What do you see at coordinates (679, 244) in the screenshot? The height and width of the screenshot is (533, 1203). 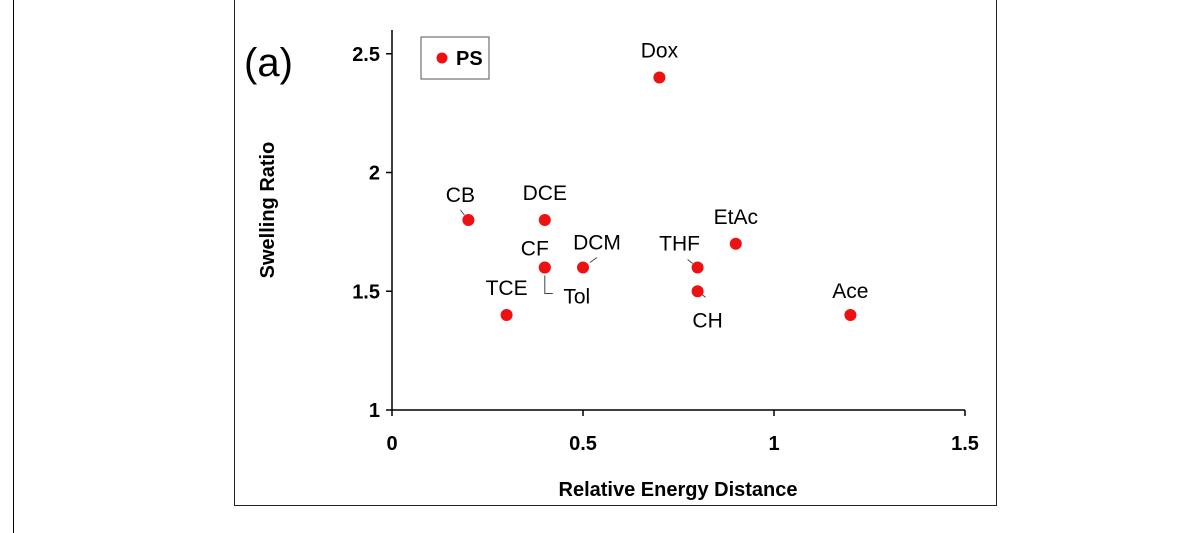 I see `point-label-thf: THF` at bounding box center [679, 244].